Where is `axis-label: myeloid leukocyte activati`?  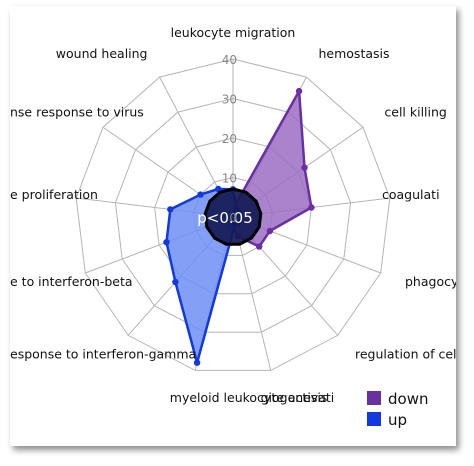 axis-label: myeloid leukocyte activati is located at coordinates (252, 397).